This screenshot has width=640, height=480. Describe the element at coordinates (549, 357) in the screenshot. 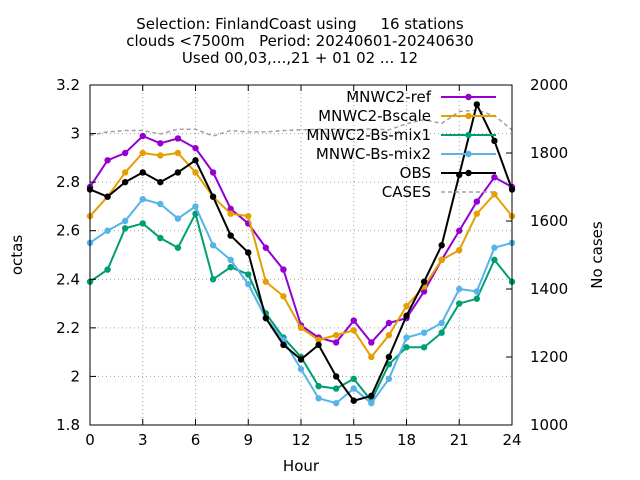

I see `y2-tick-label: 1200` at that location.